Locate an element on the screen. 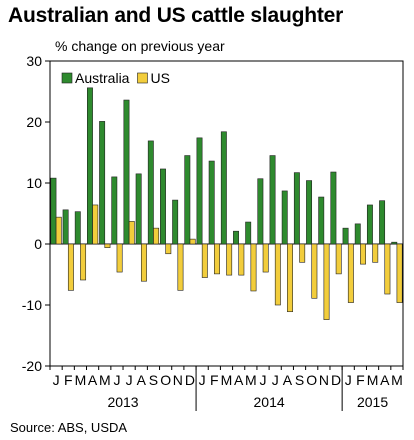 This screenshot has width=414, height=440. year-label: 2015 is located at coordinates (372, 402).